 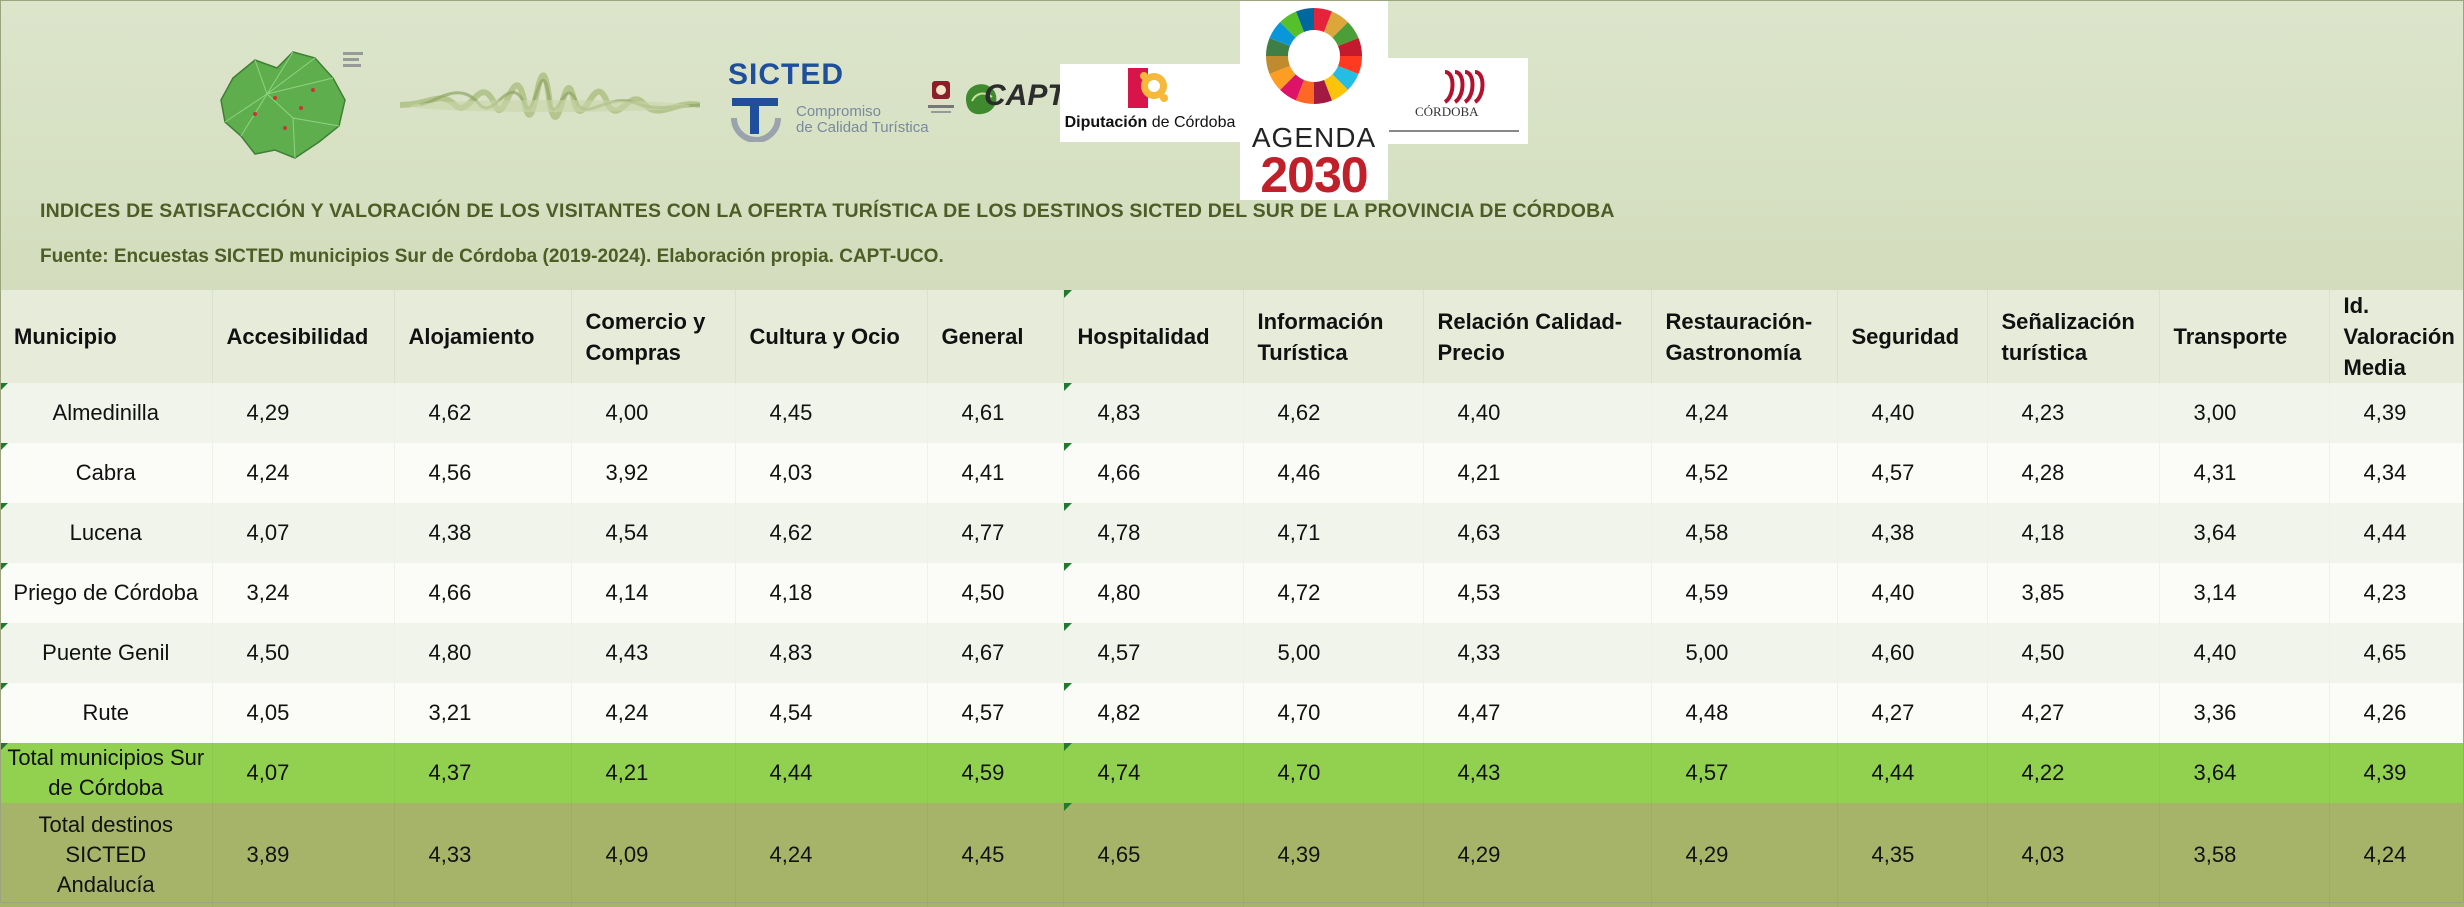 I want to click on column-header: General, so click(x=995, y=336).